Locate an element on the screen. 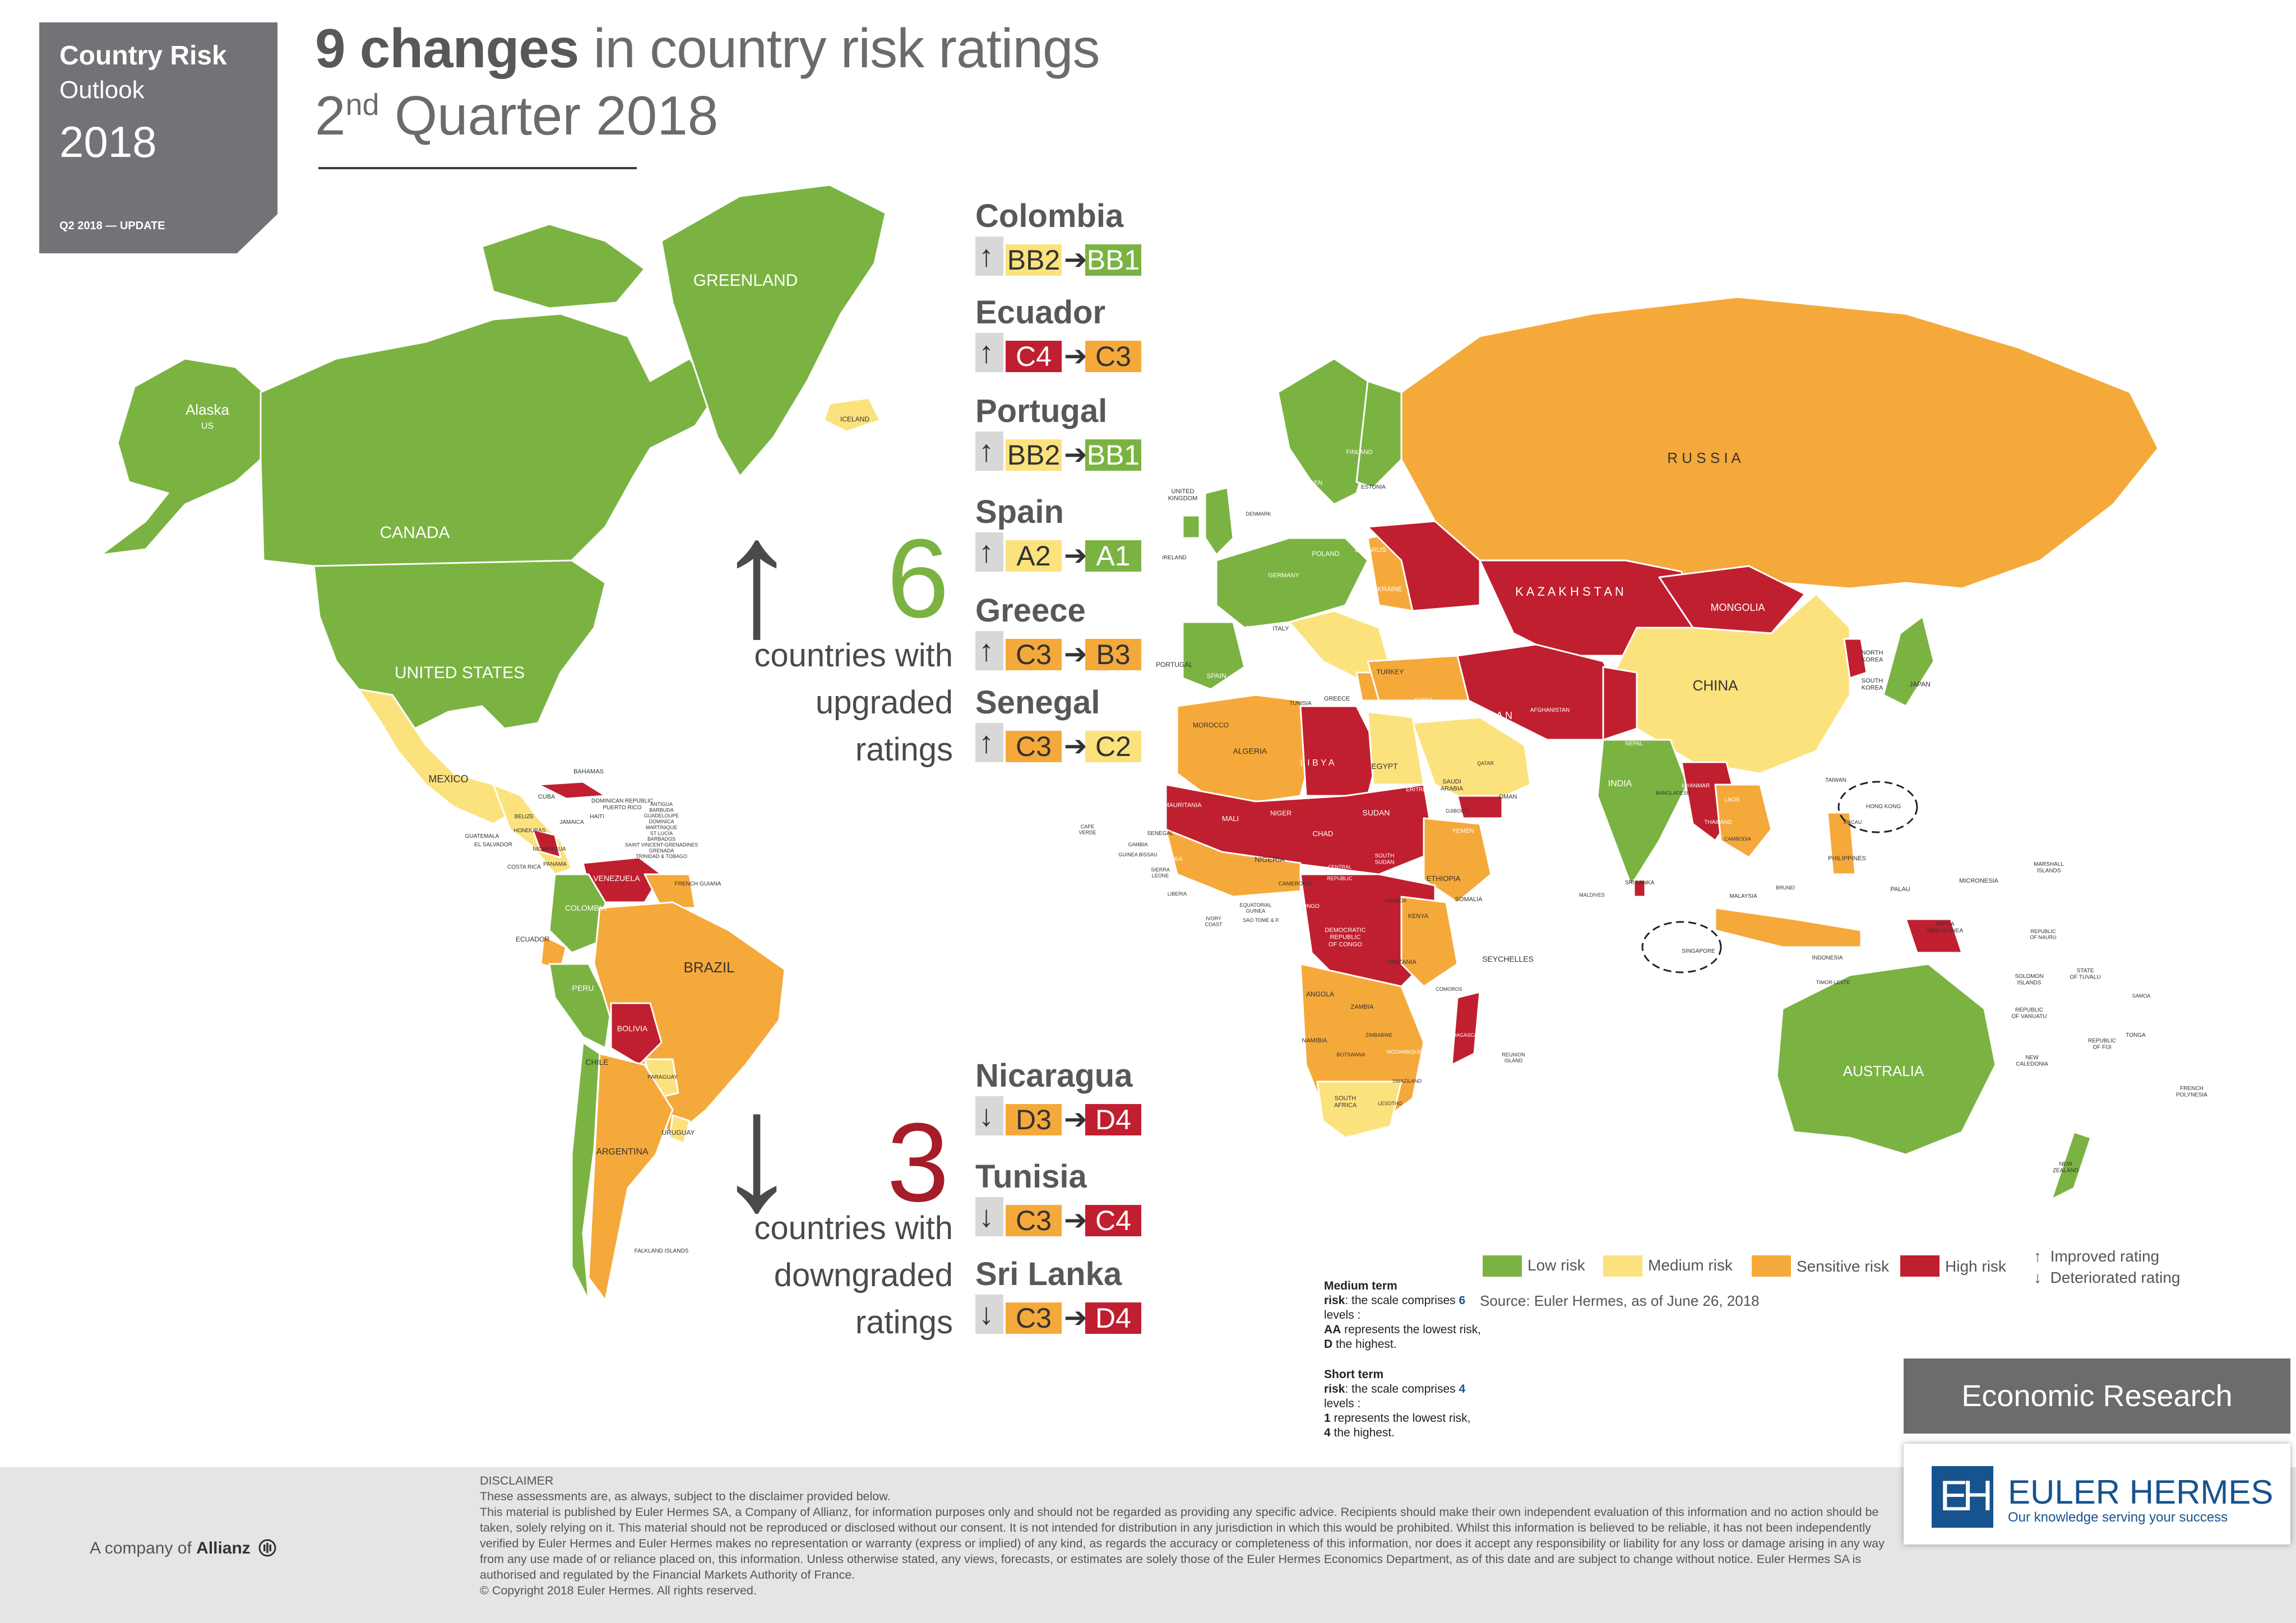  label-guinea-bissau: GUINEA BISSAU is located at coordinates (1138, 854).